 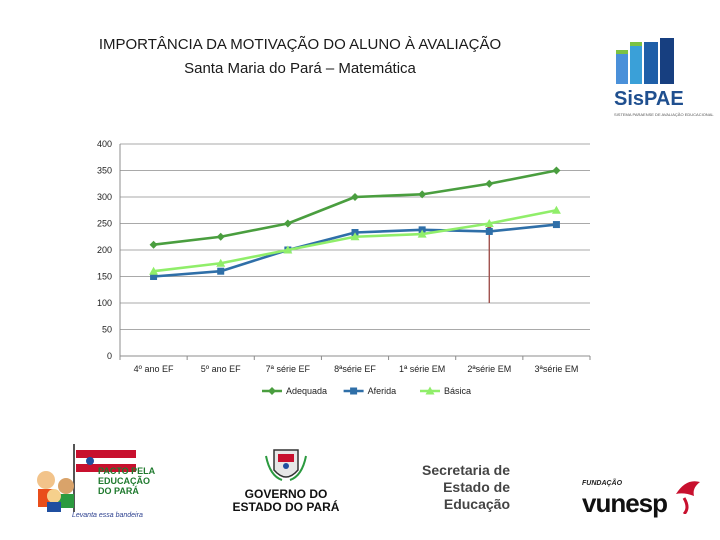 What do you see at coordinates (466, 487) in the screenshot?
I see `secretaria-logo: Secretaria de Estado de Educação` at bounding box center [466, 487].